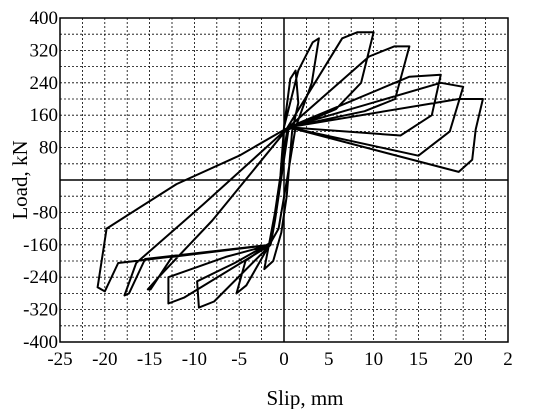 This screenshot has height=409, width=534. I want to click on x-axis-label: Slip, mm, so click(304, 397).